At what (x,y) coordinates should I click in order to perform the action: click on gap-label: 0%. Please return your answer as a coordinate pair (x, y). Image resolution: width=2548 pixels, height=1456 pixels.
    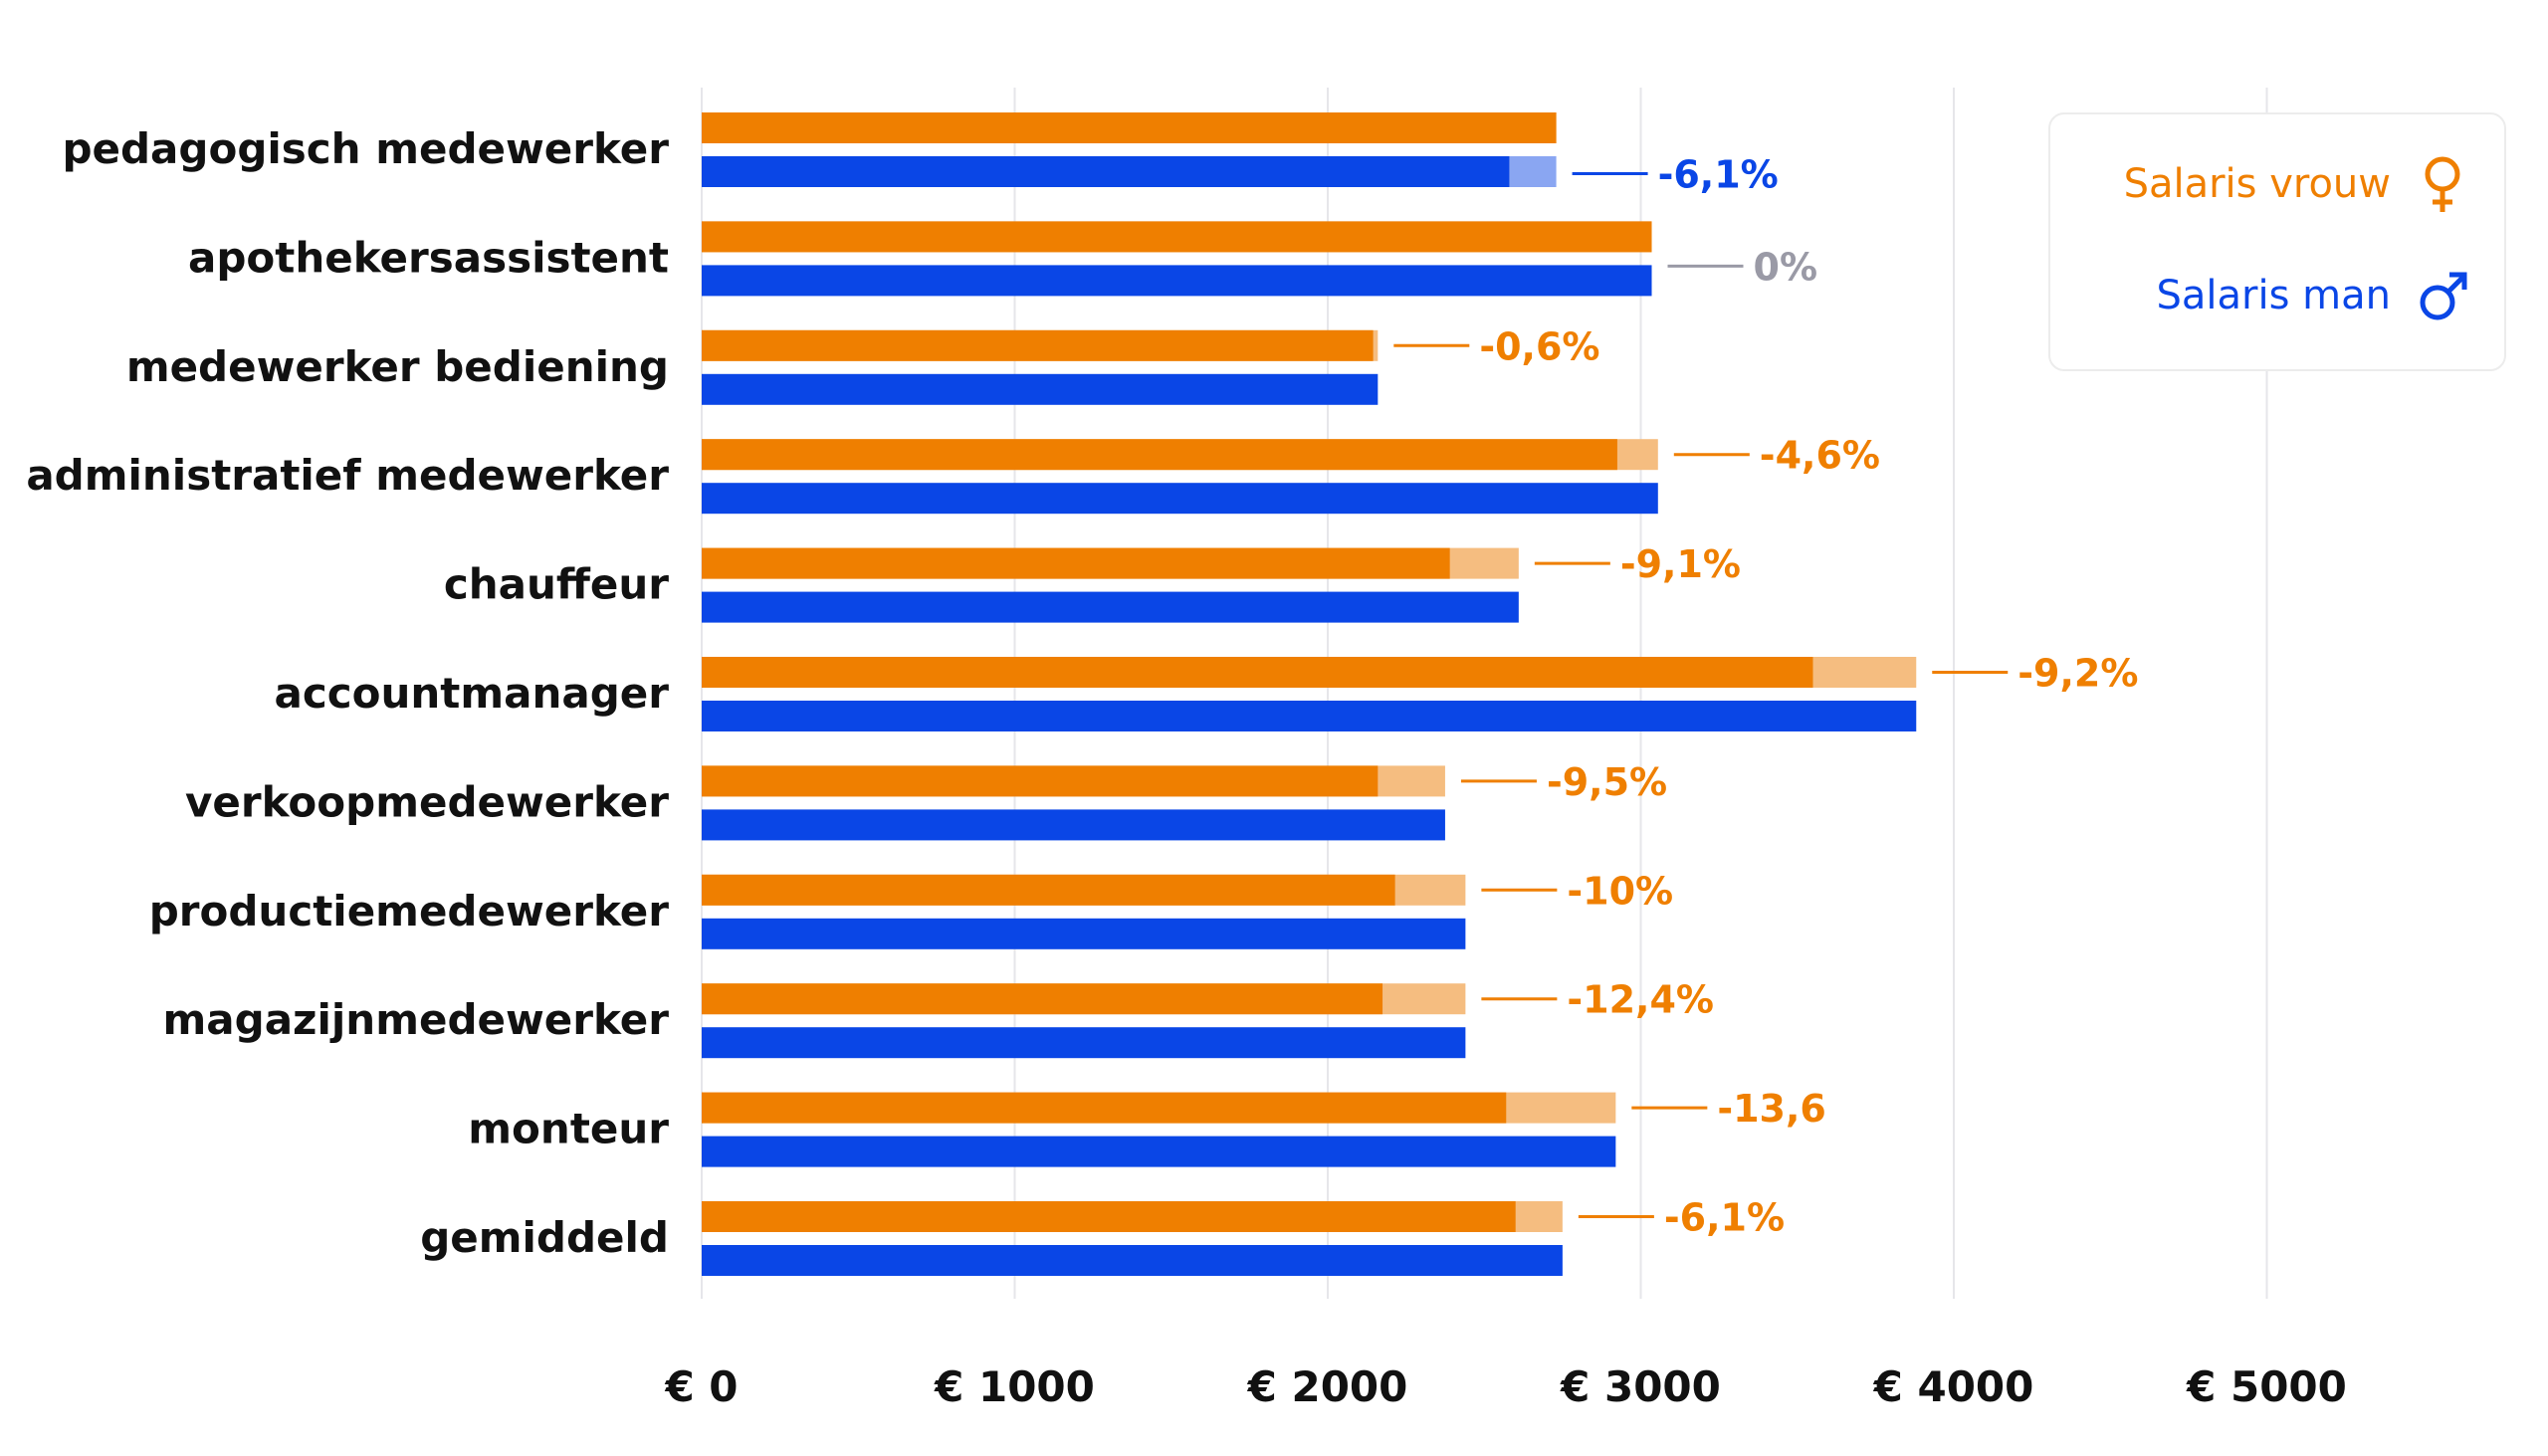
    Looking at the image, I should click on (1786, 267).